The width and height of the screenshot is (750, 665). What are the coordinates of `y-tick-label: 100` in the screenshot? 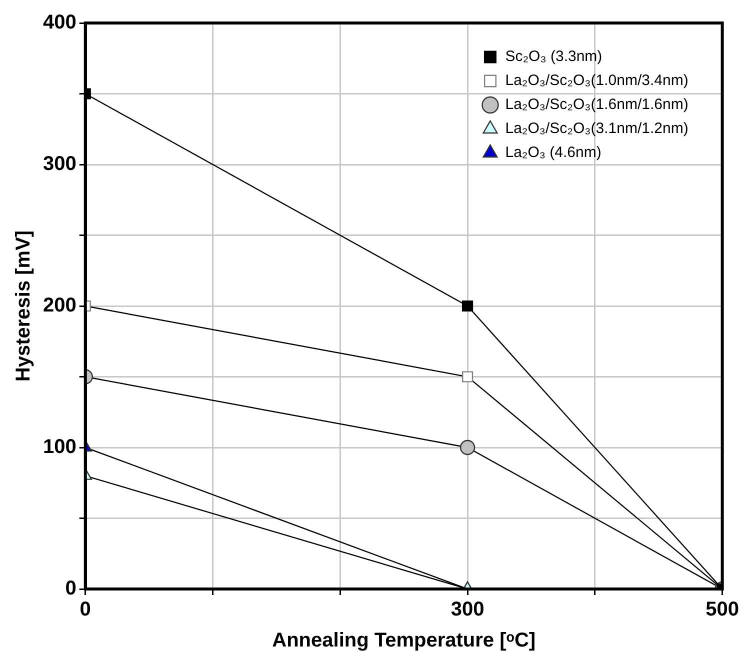 It's located at (59, 447).